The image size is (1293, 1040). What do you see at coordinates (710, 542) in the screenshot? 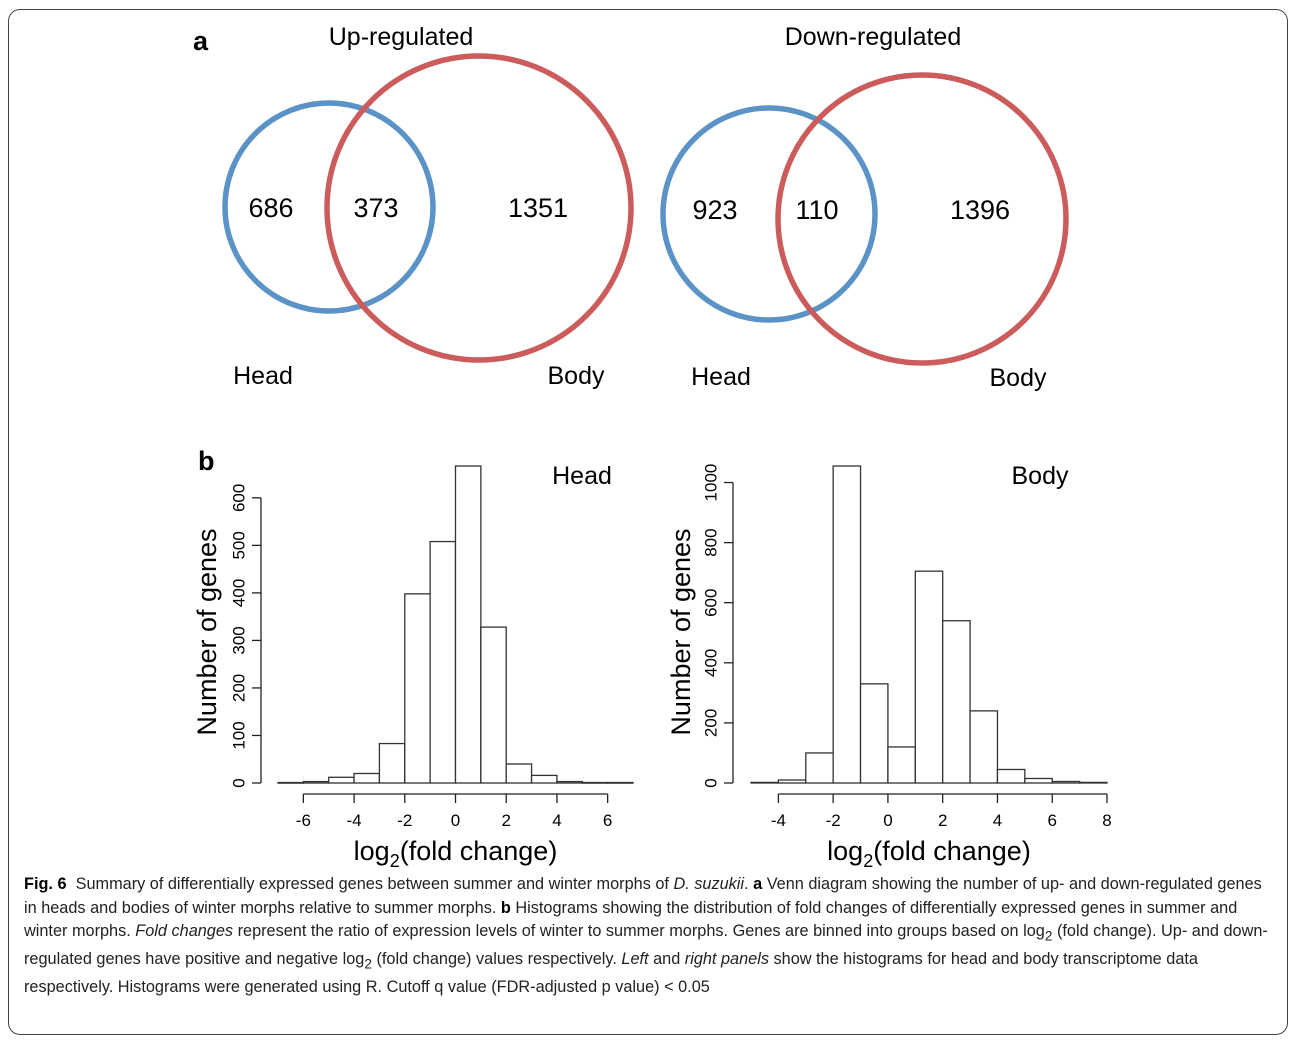
I see `y-tick-label: 800` at bounding box center [710, 542].